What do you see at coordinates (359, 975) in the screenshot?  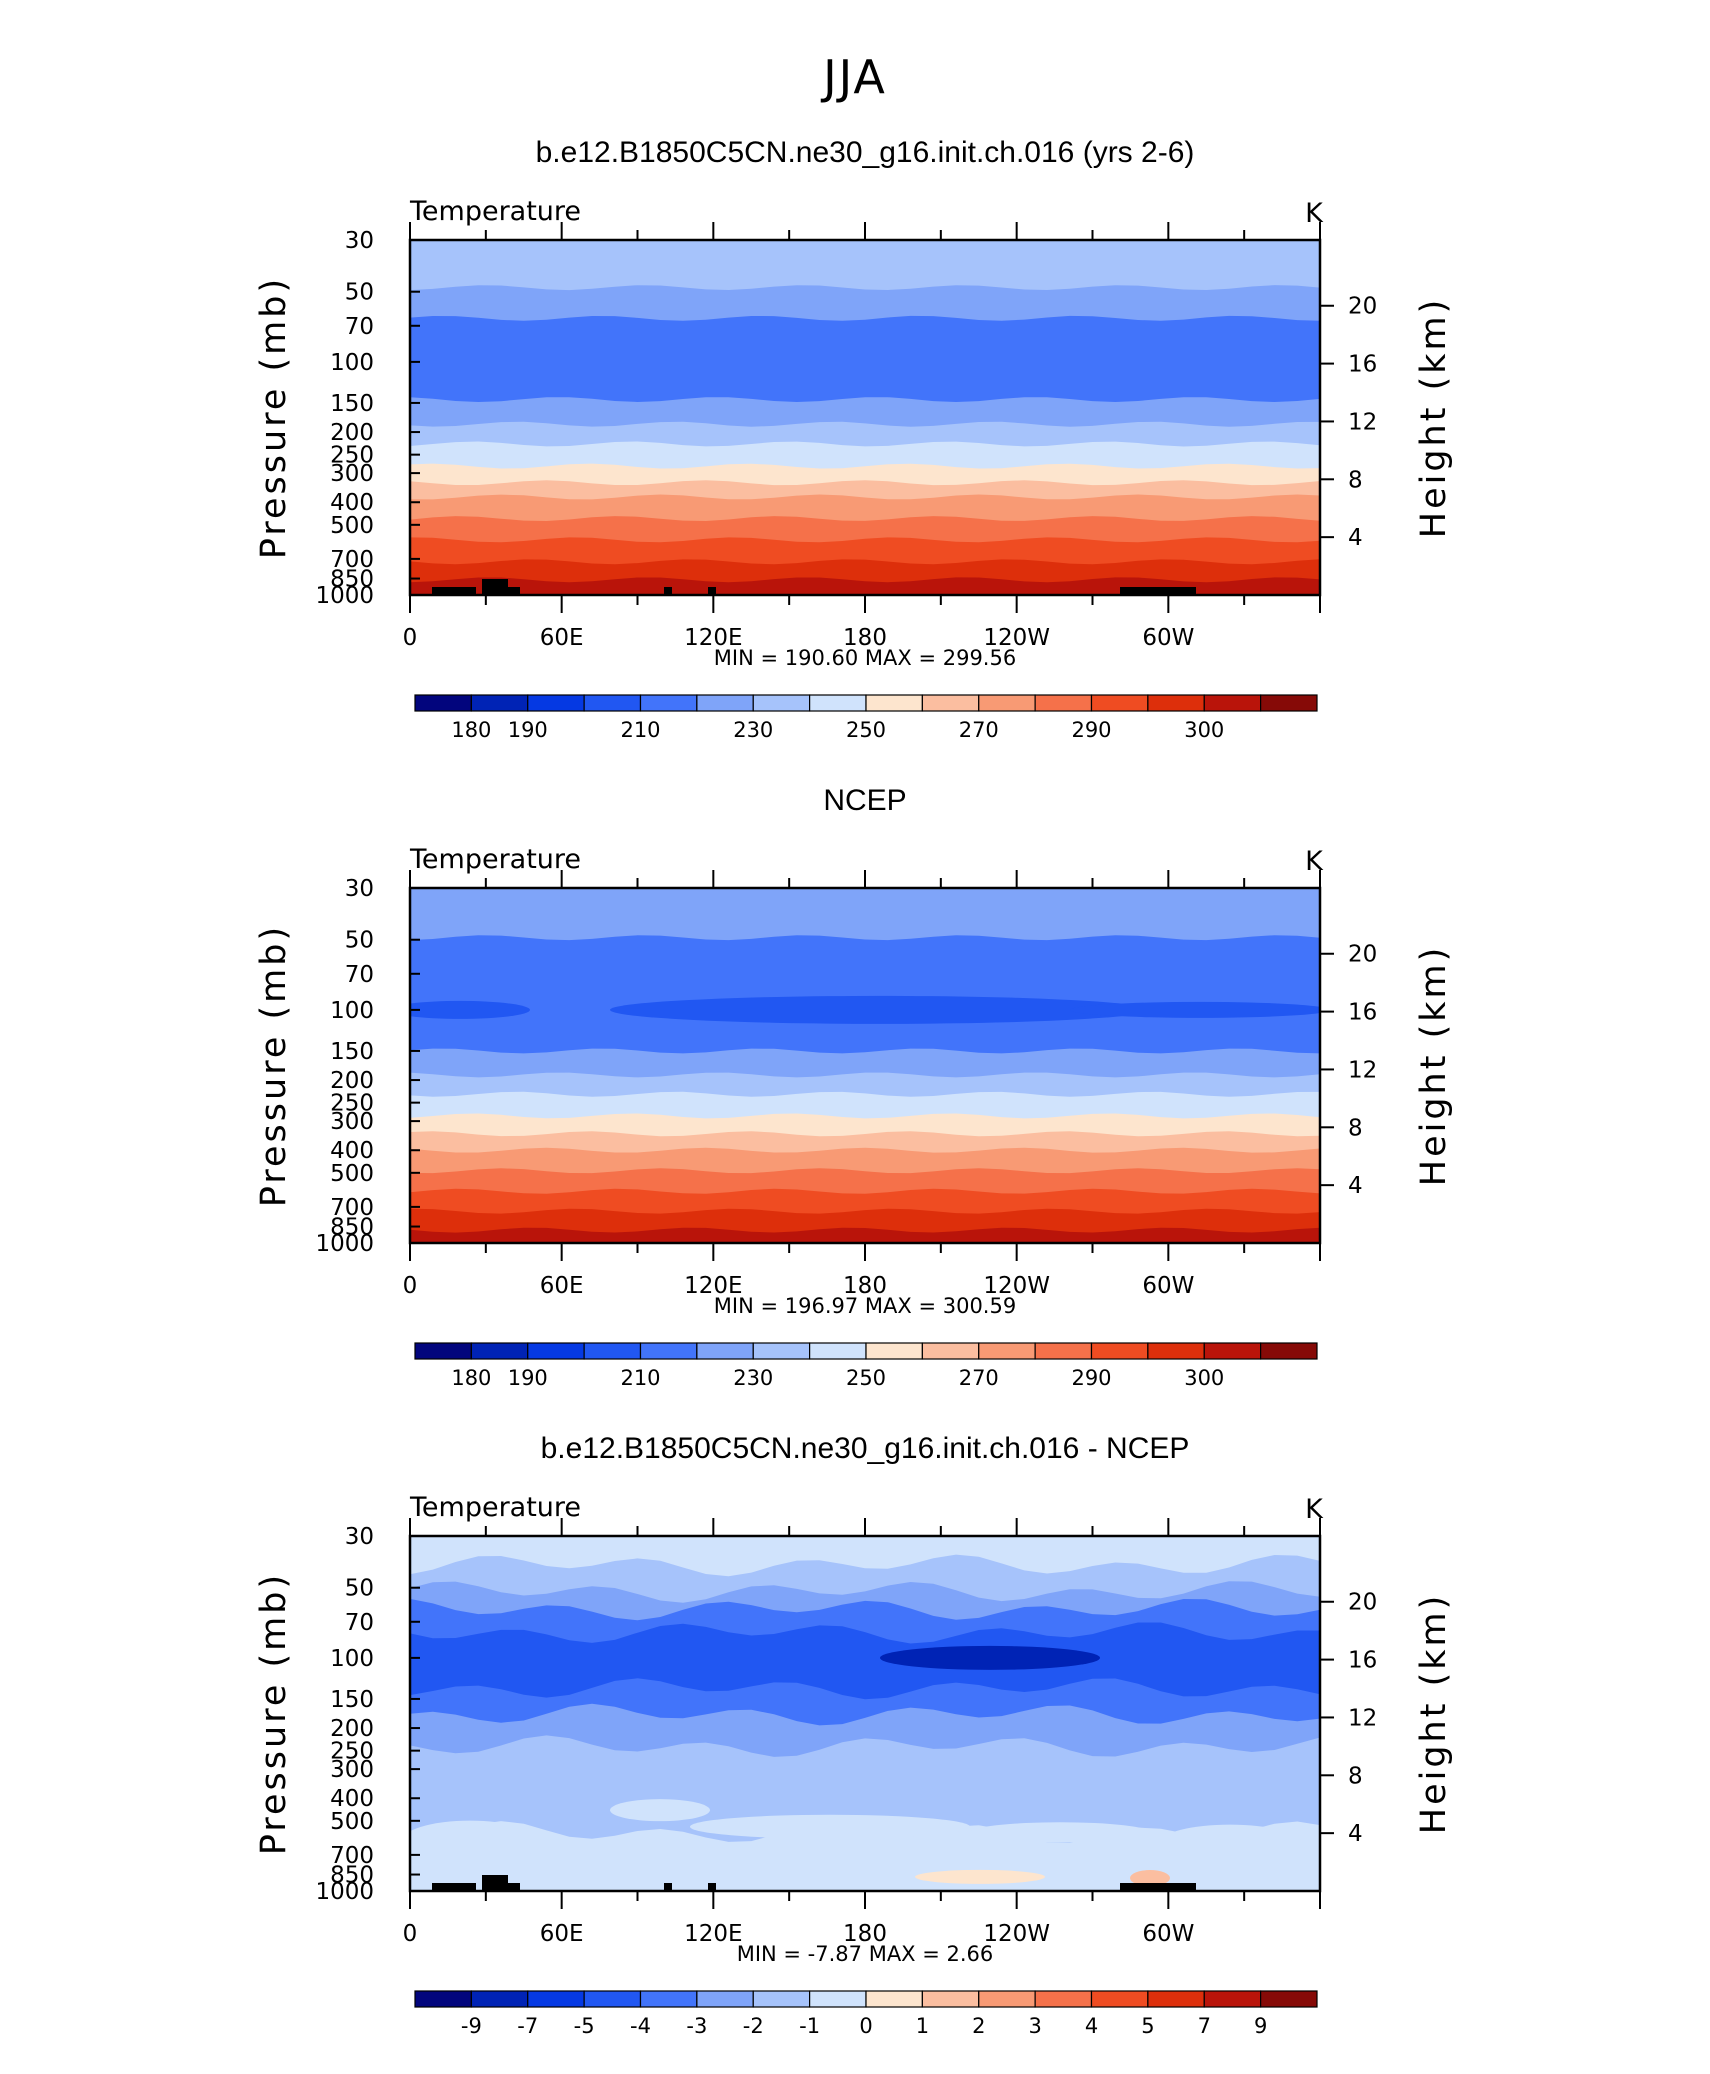 I see `y-tick-label: 70` at bounding box center [359, 975].